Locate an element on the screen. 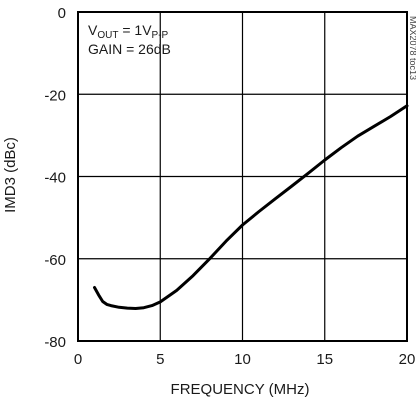 The height and width of the screenshot is (402, 416). y-tick-labels: 0 -20 -40 -60 -80 is located at coordinates (55, 178).